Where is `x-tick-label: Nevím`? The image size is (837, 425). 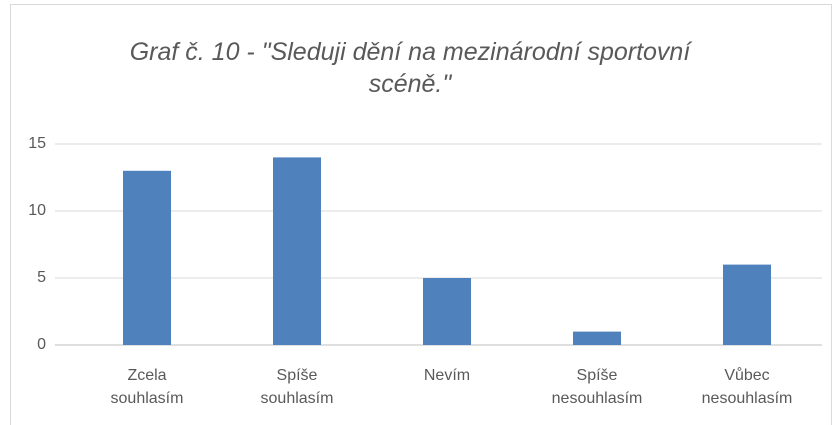 x-tick-label: Nevím is located at coordinates (447, 375).